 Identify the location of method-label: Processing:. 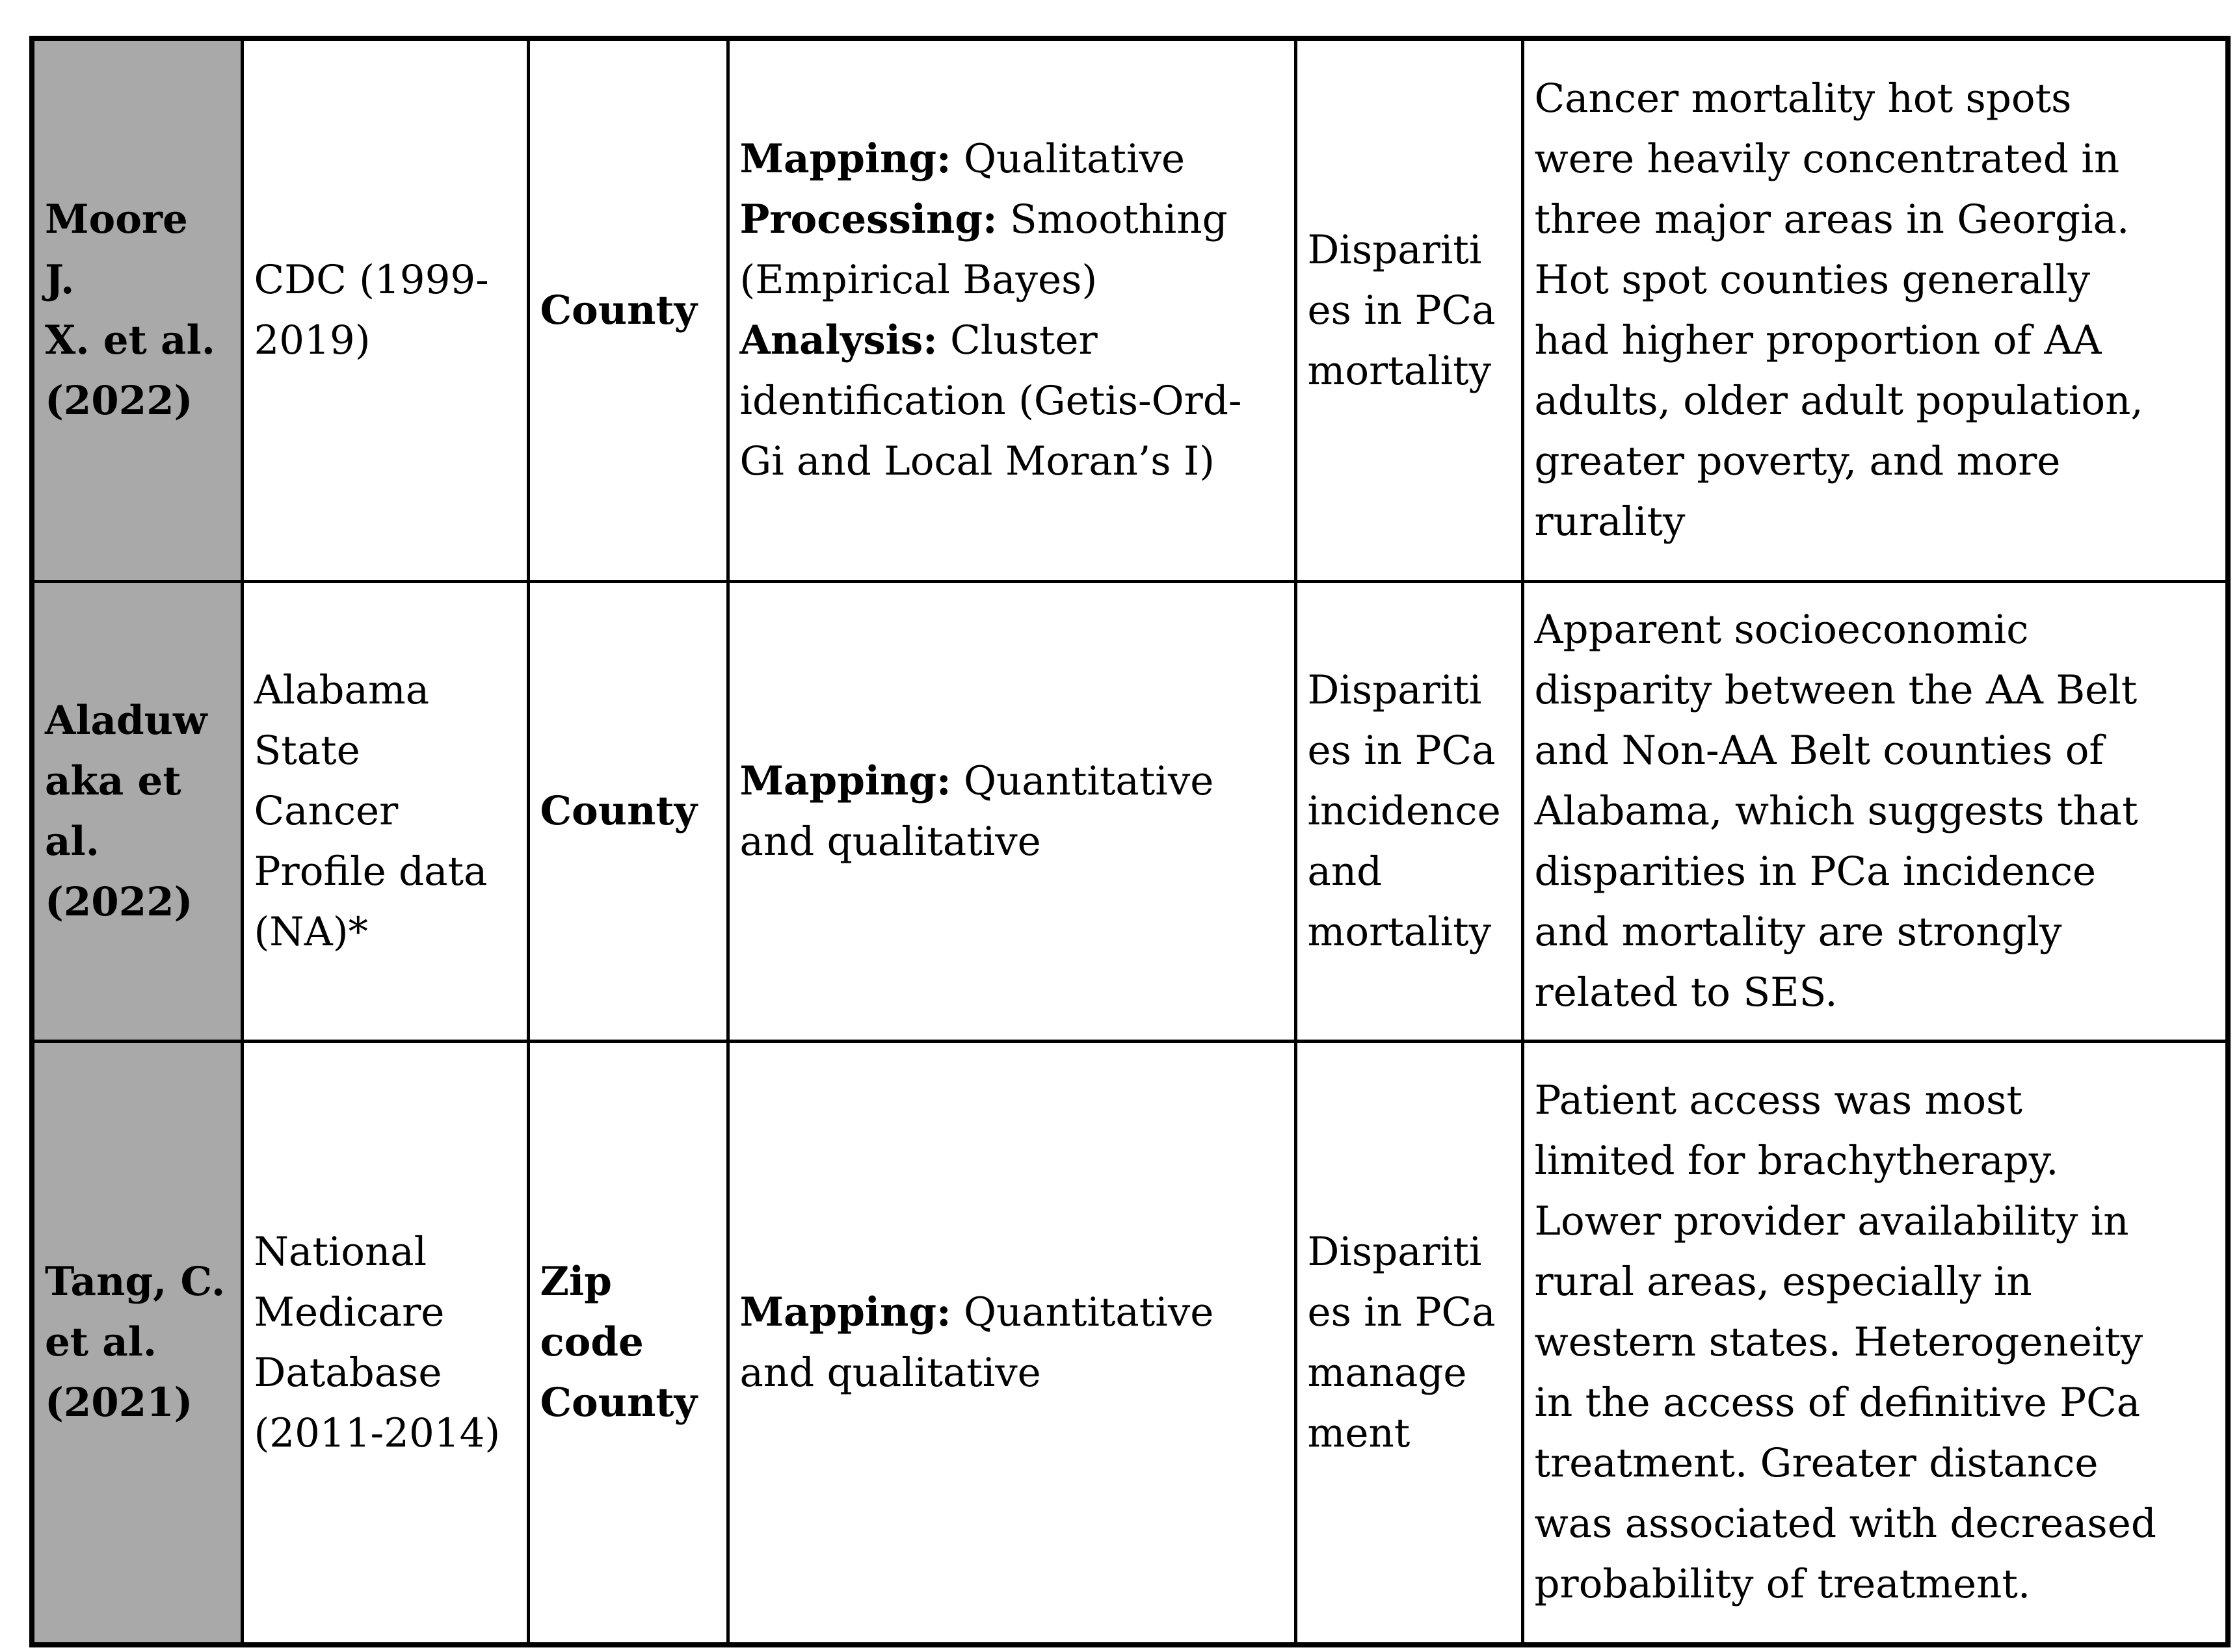
(868, 219).